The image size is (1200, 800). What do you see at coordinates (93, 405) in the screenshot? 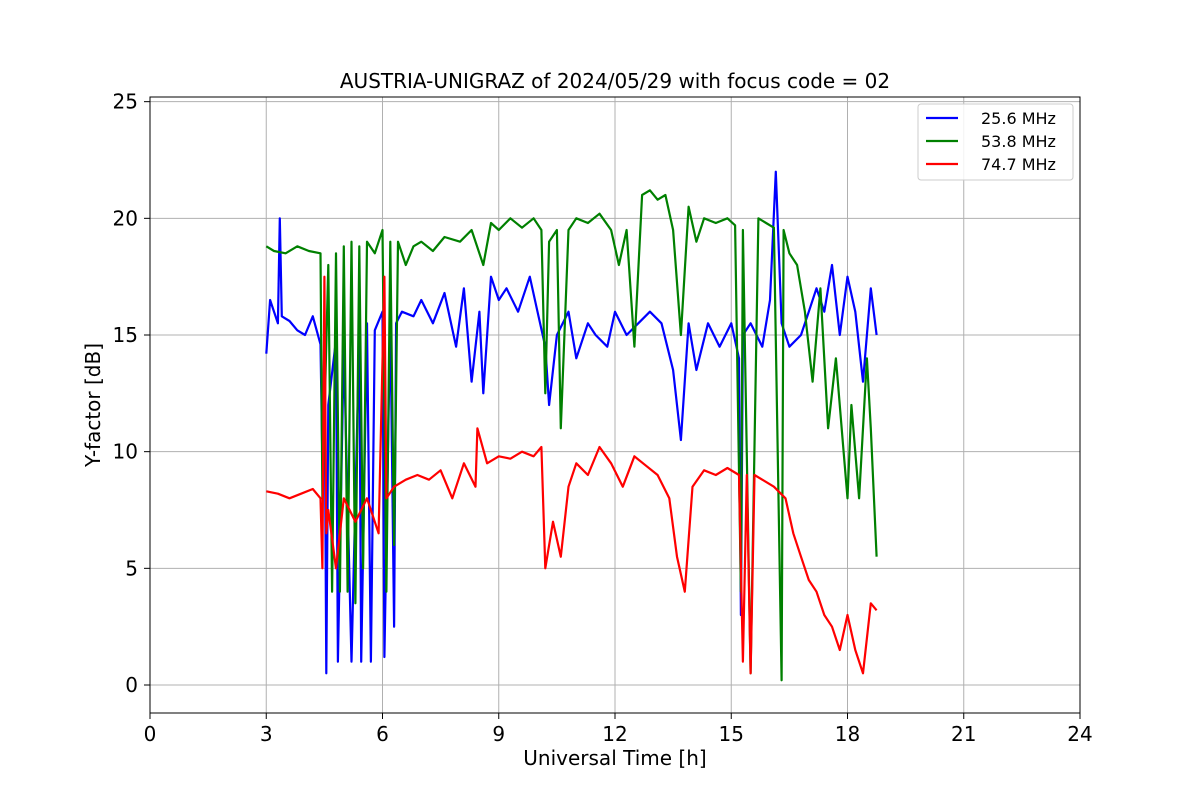
I see `y-axis-label: Y-factor [dB]` at bounding box center [93, 405].